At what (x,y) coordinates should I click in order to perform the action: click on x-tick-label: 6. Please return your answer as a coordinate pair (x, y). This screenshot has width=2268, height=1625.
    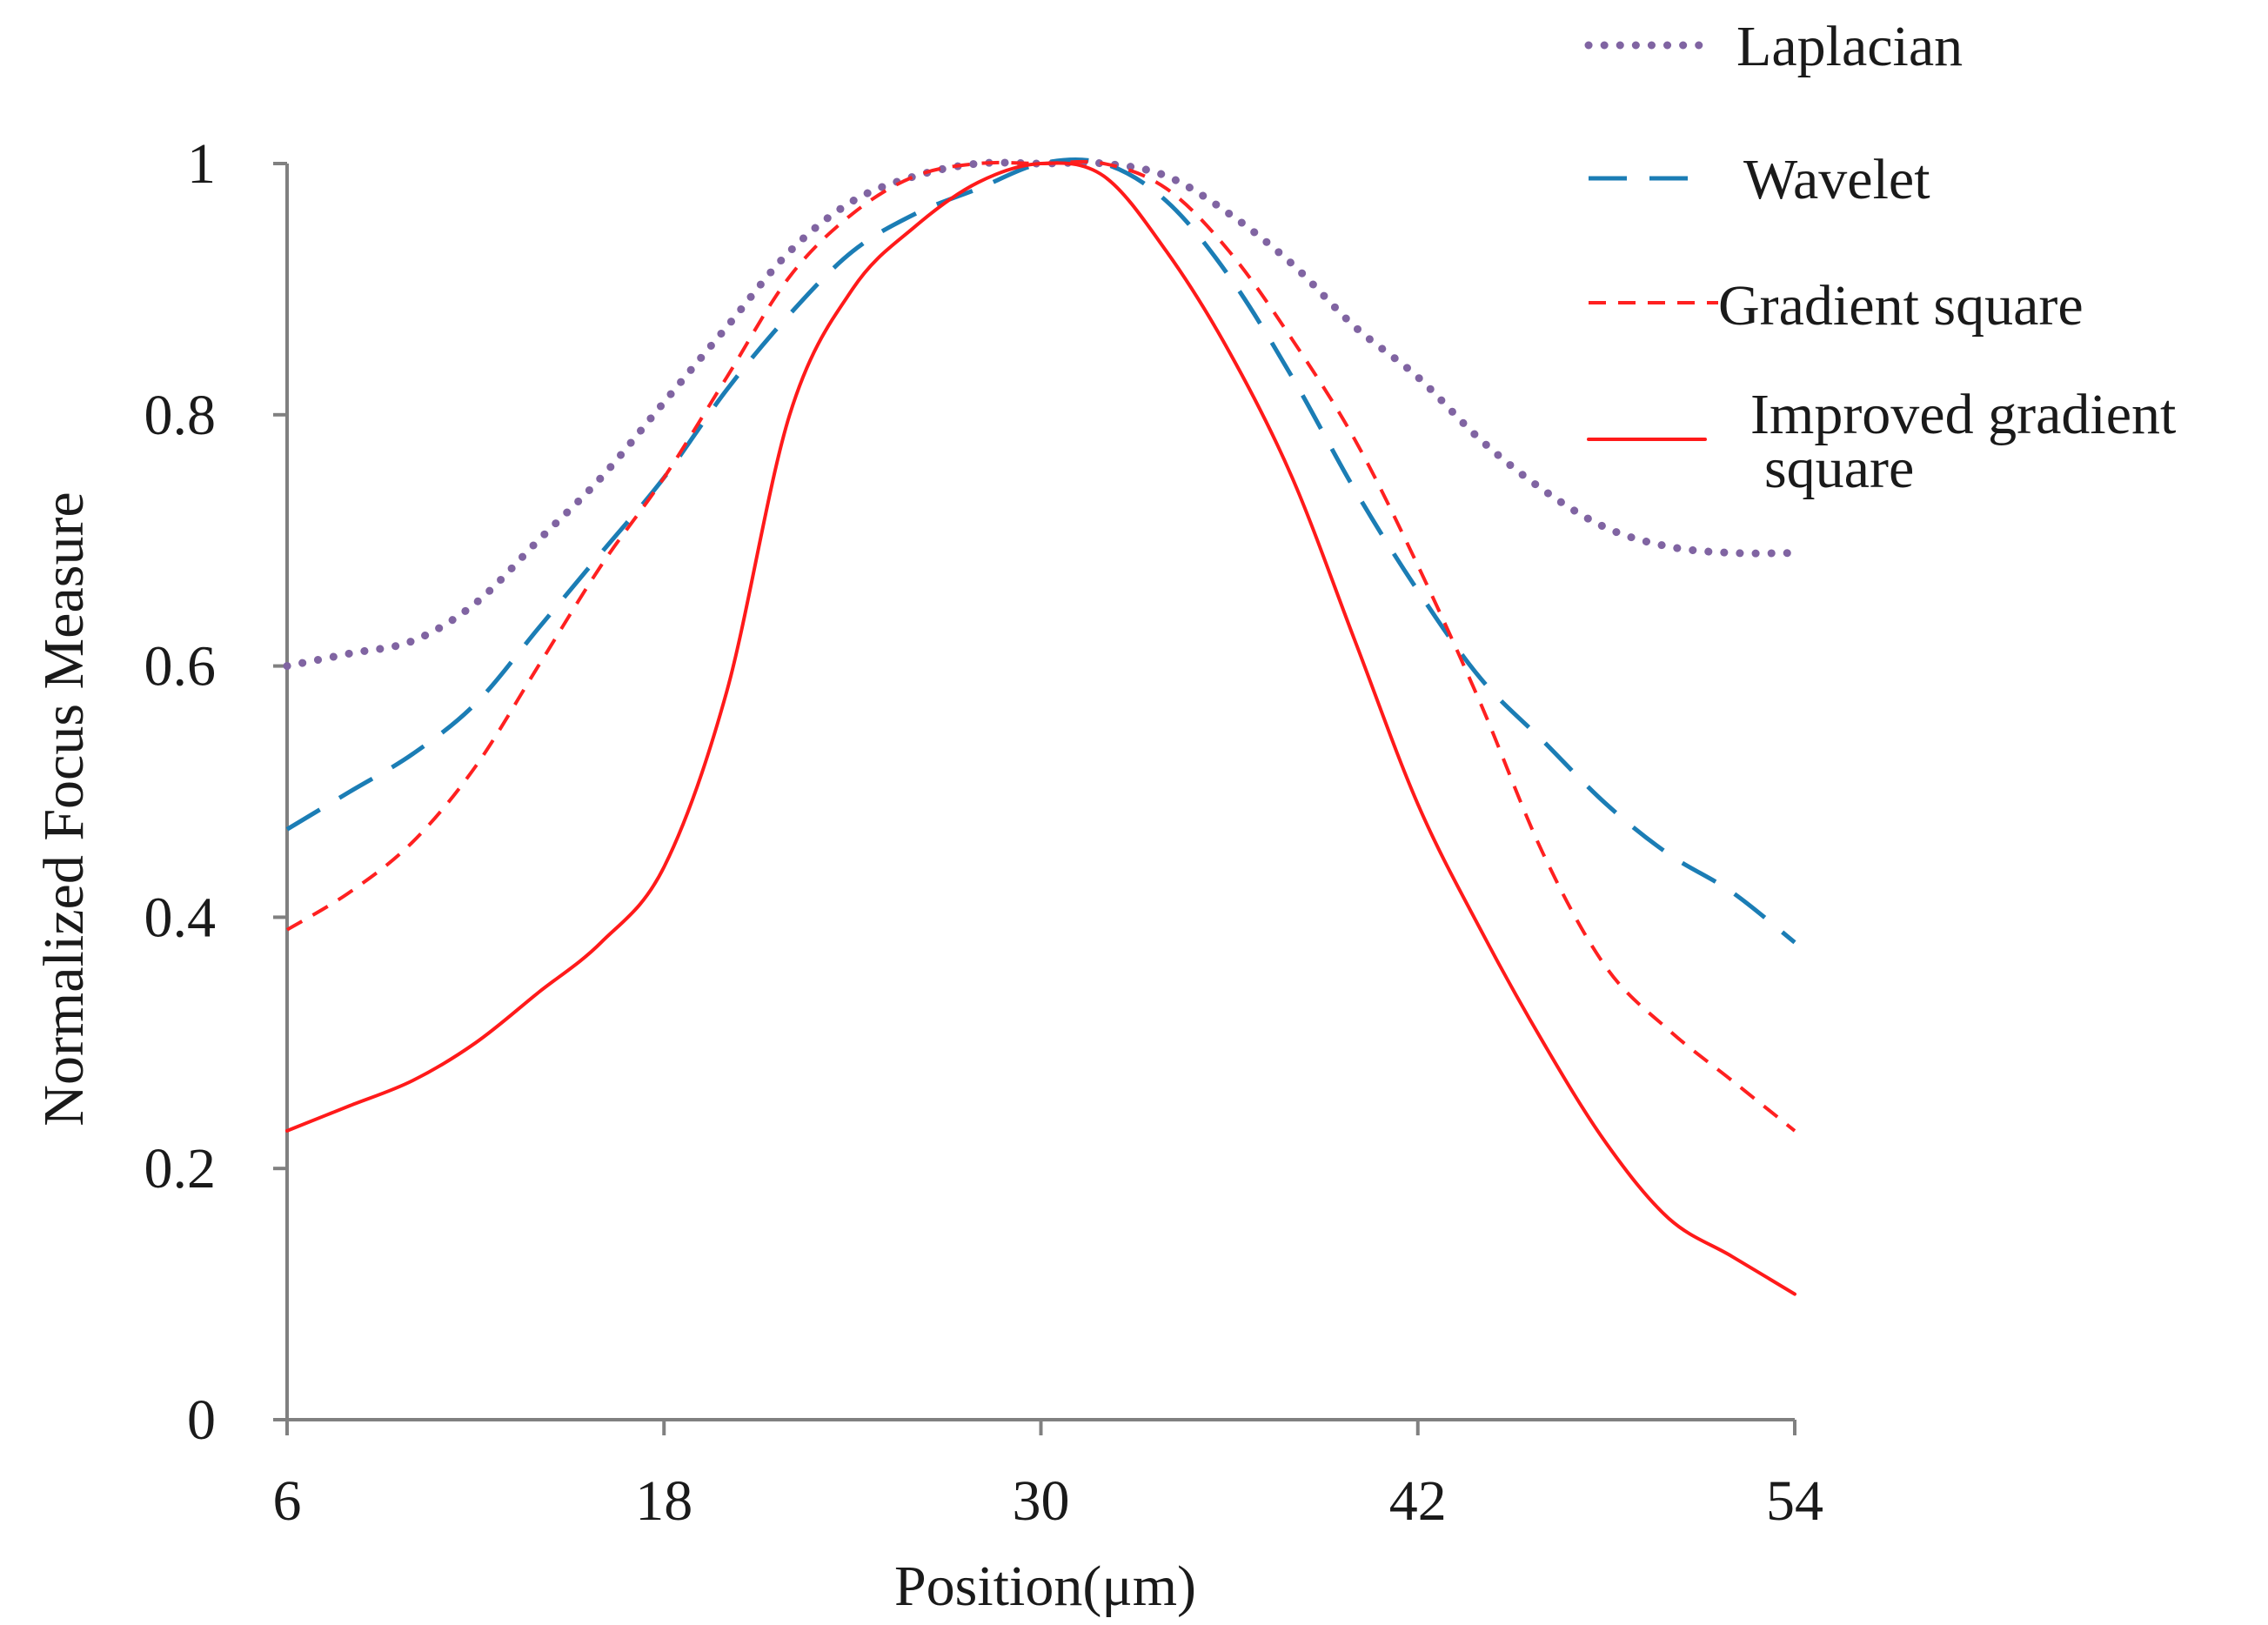
    Looking at the image, I should click on (287, 1501).